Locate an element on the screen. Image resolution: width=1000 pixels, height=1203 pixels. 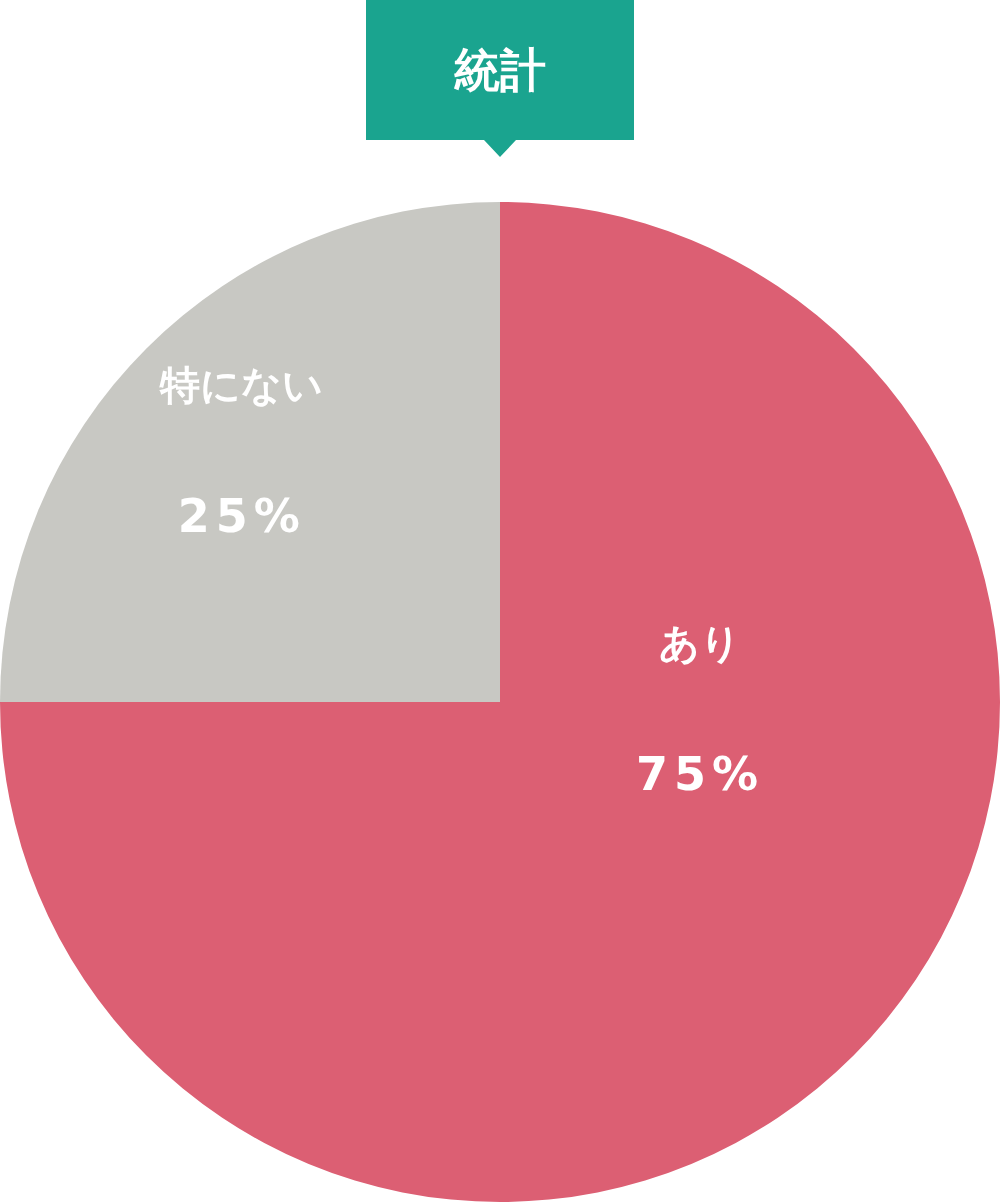
data-label: 75% is located at coordinates (700, 774).